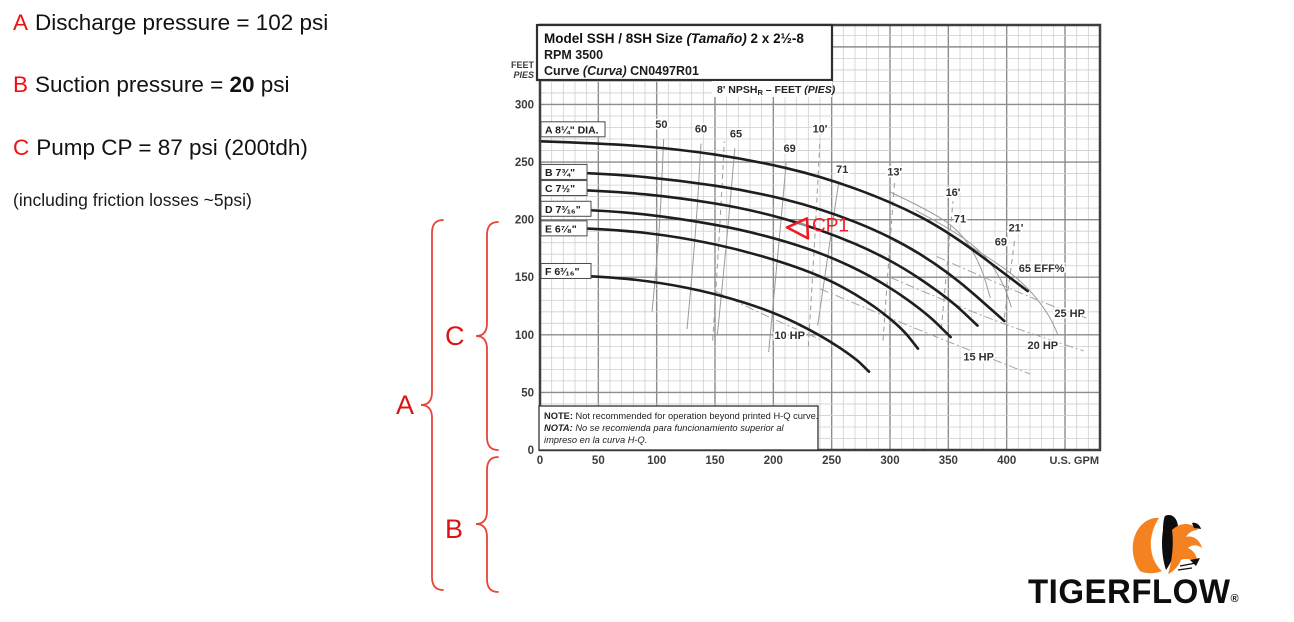  Describe the element at coordinates (714, 461) in the screenshot. I see `x-tick: 150` at that location.